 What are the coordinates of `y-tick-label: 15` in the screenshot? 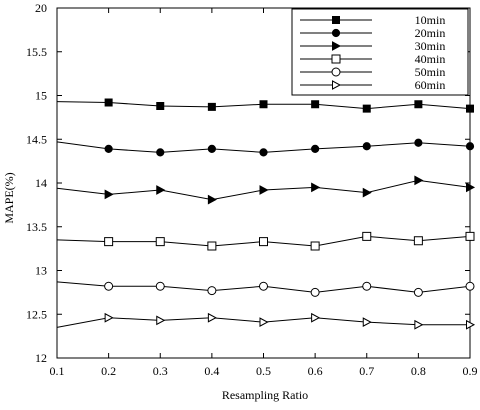 It's located at (41, 96).